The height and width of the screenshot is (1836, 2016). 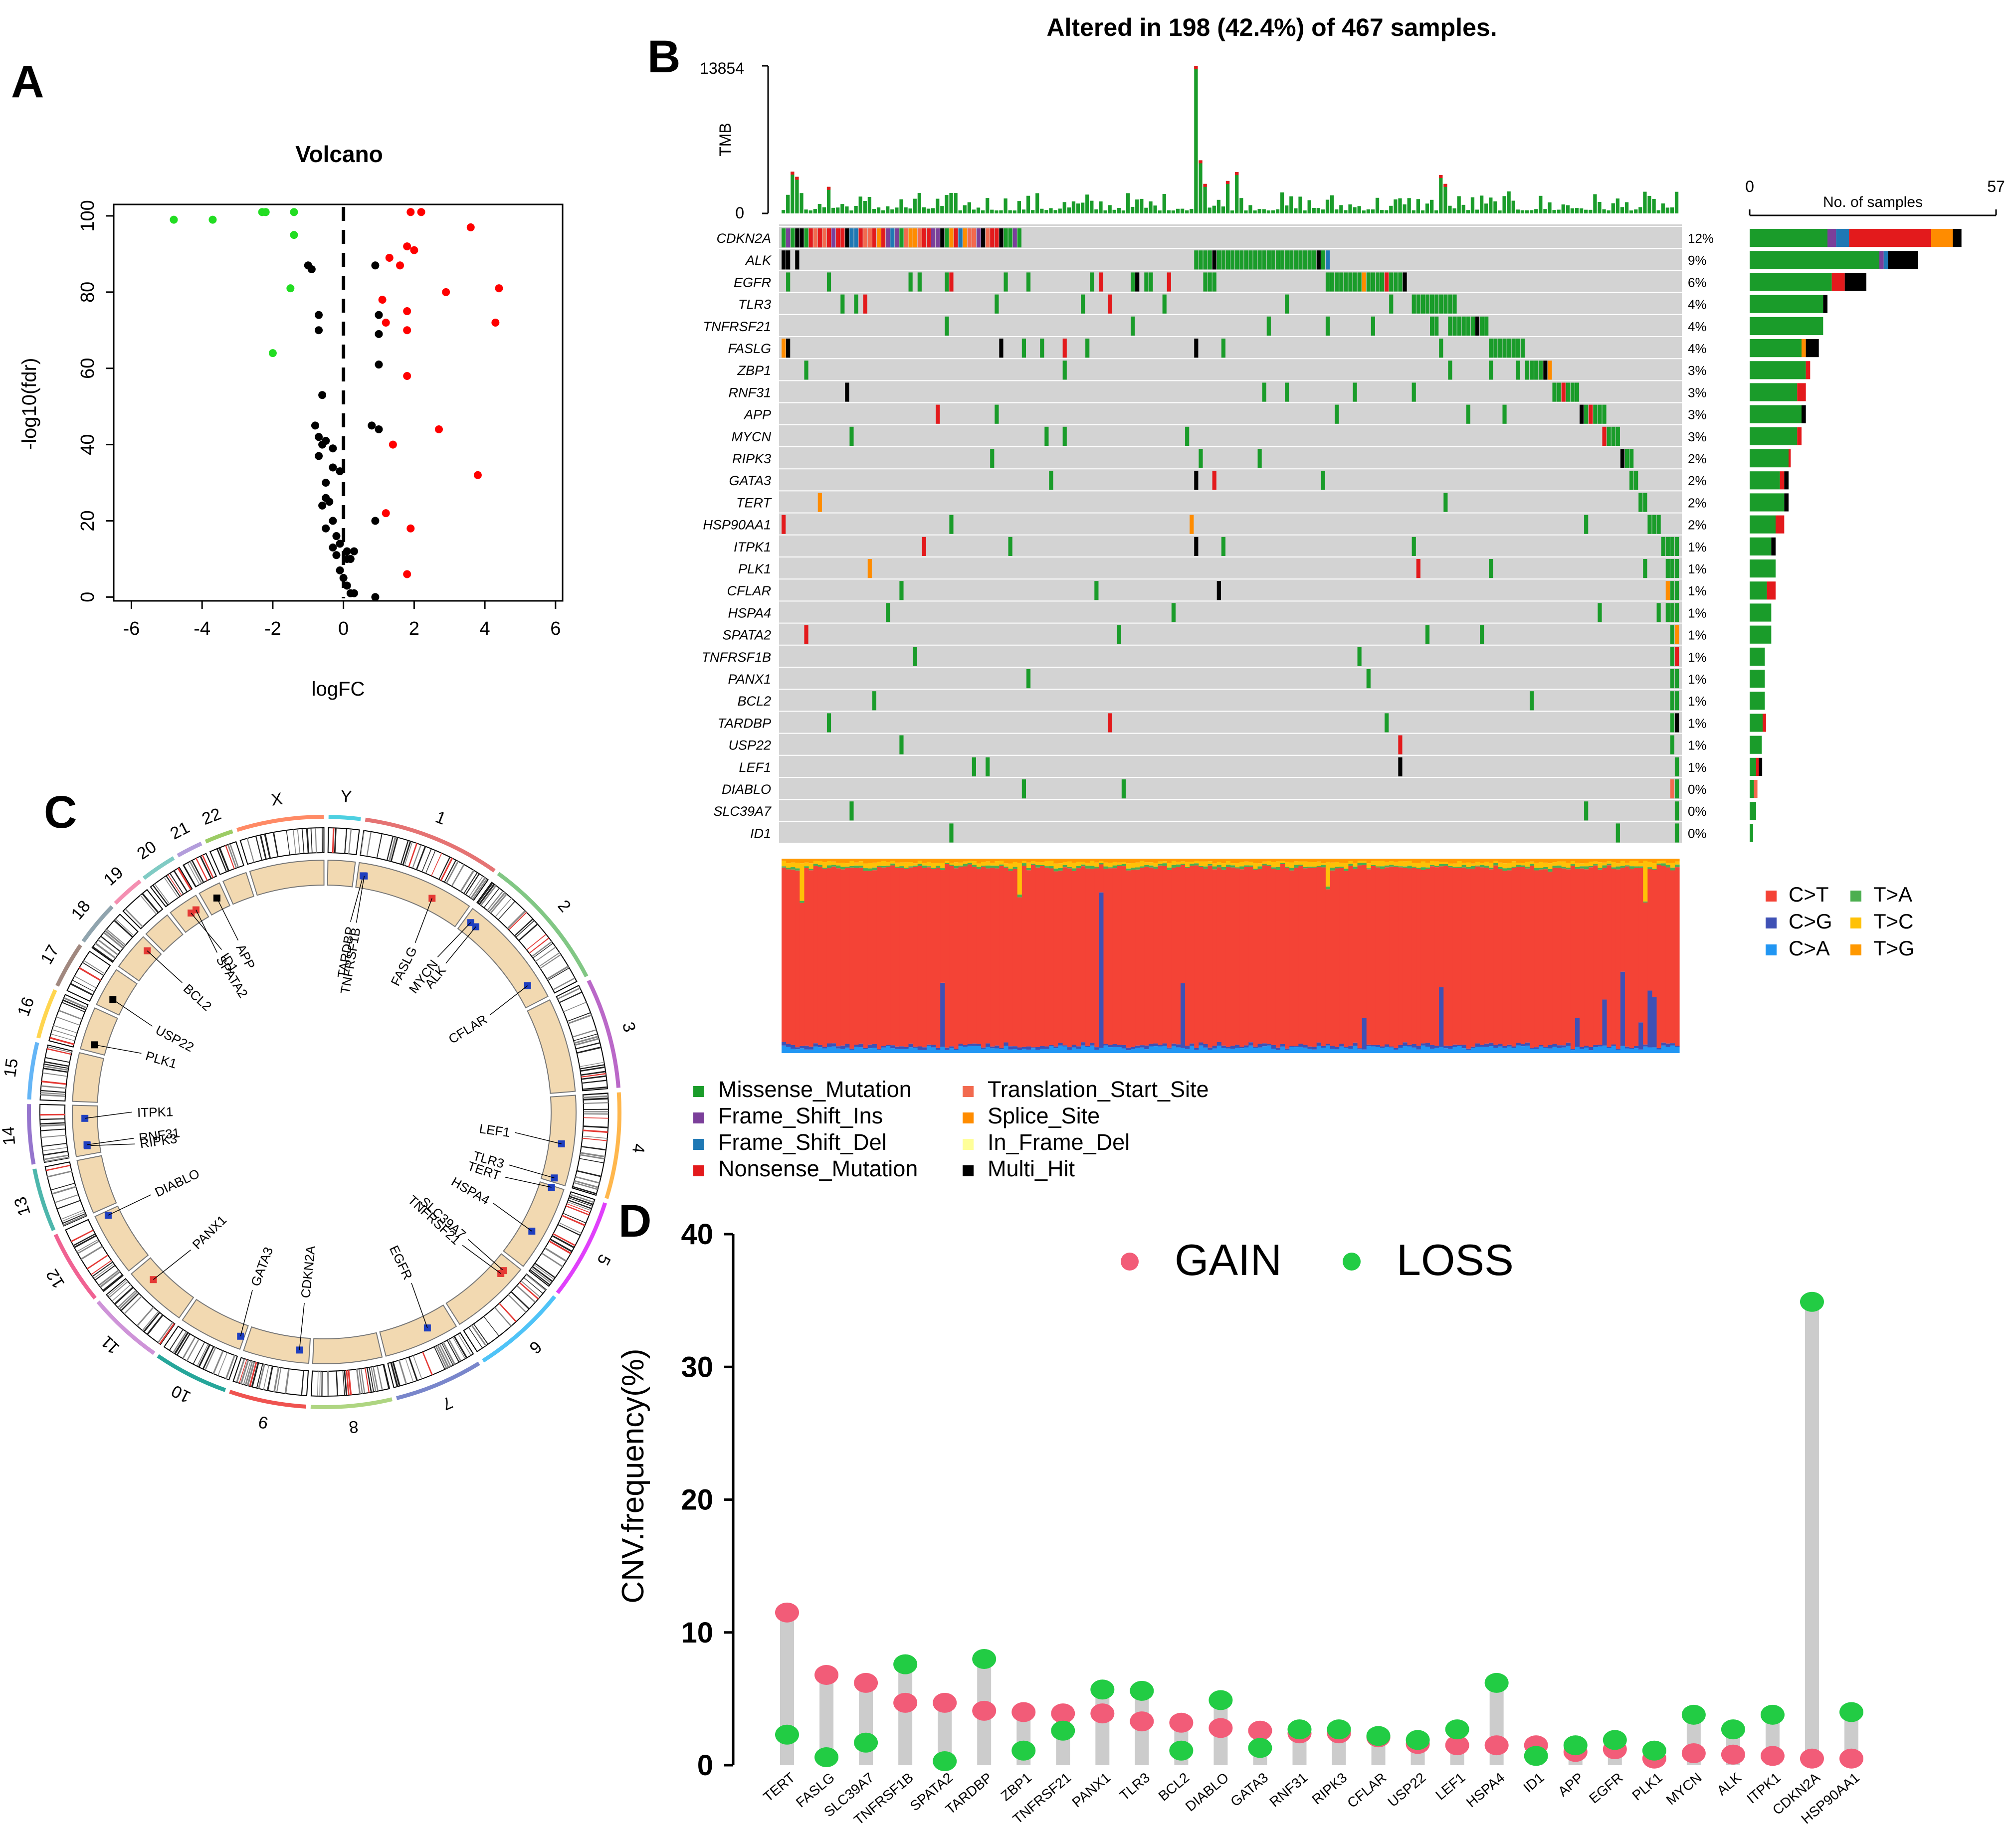 I want to click on chromosome-label: 12, so click(x=55, y=1278).